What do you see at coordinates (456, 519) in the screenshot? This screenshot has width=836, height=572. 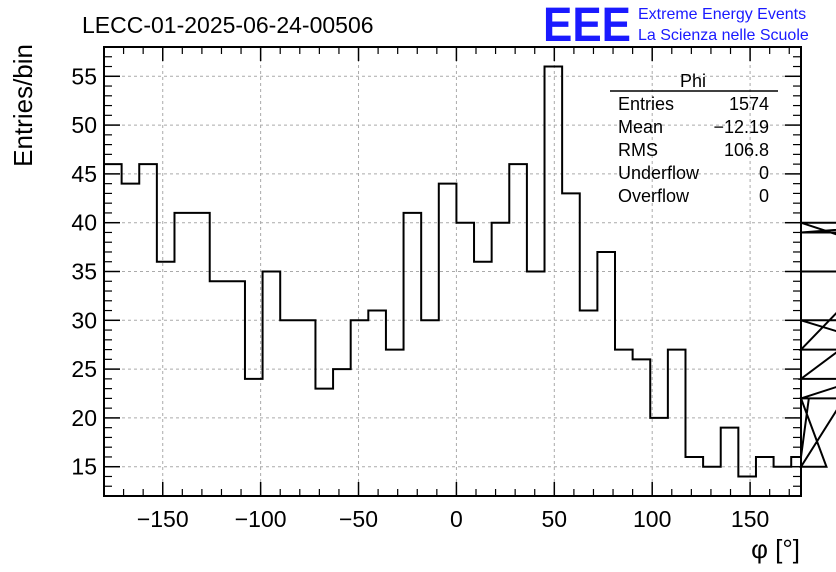 I see `x-tick-label: 0` at bounding box center [456, 519].